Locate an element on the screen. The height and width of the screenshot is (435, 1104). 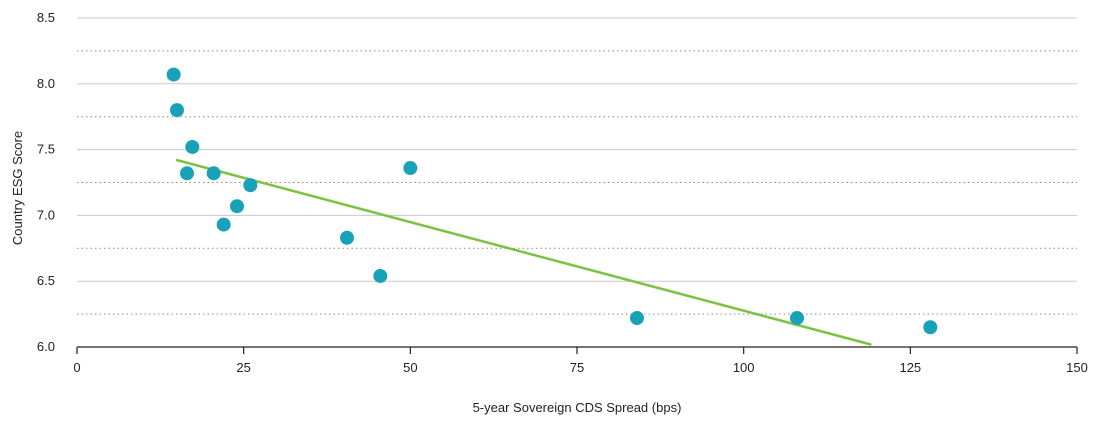
x-tick-label: 100 is located at coordinates (744, 367).